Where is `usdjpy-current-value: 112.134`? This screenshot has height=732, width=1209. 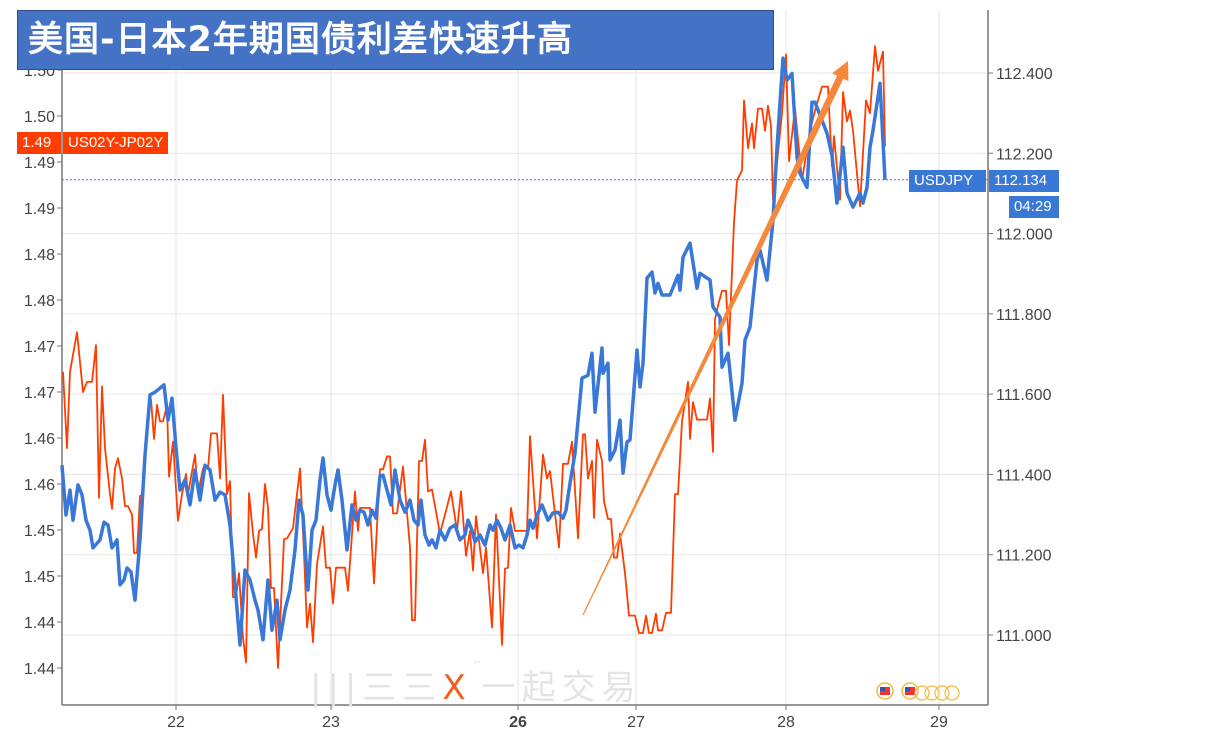 usdjpy-current-value: 112.134 is located at coordinates (1024, 181).